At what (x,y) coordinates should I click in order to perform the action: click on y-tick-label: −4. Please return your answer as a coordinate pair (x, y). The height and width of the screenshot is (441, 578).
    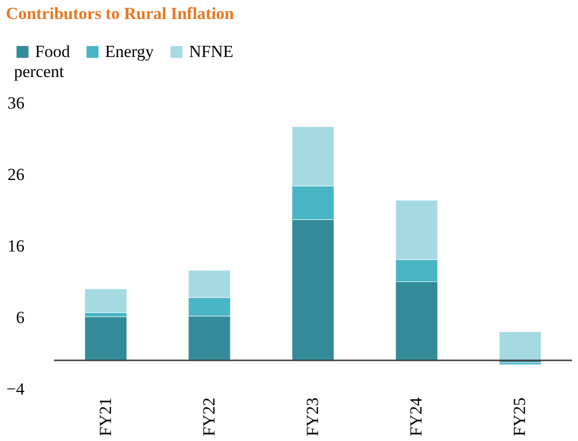
    Looking at the image, I should click on (15, 389).